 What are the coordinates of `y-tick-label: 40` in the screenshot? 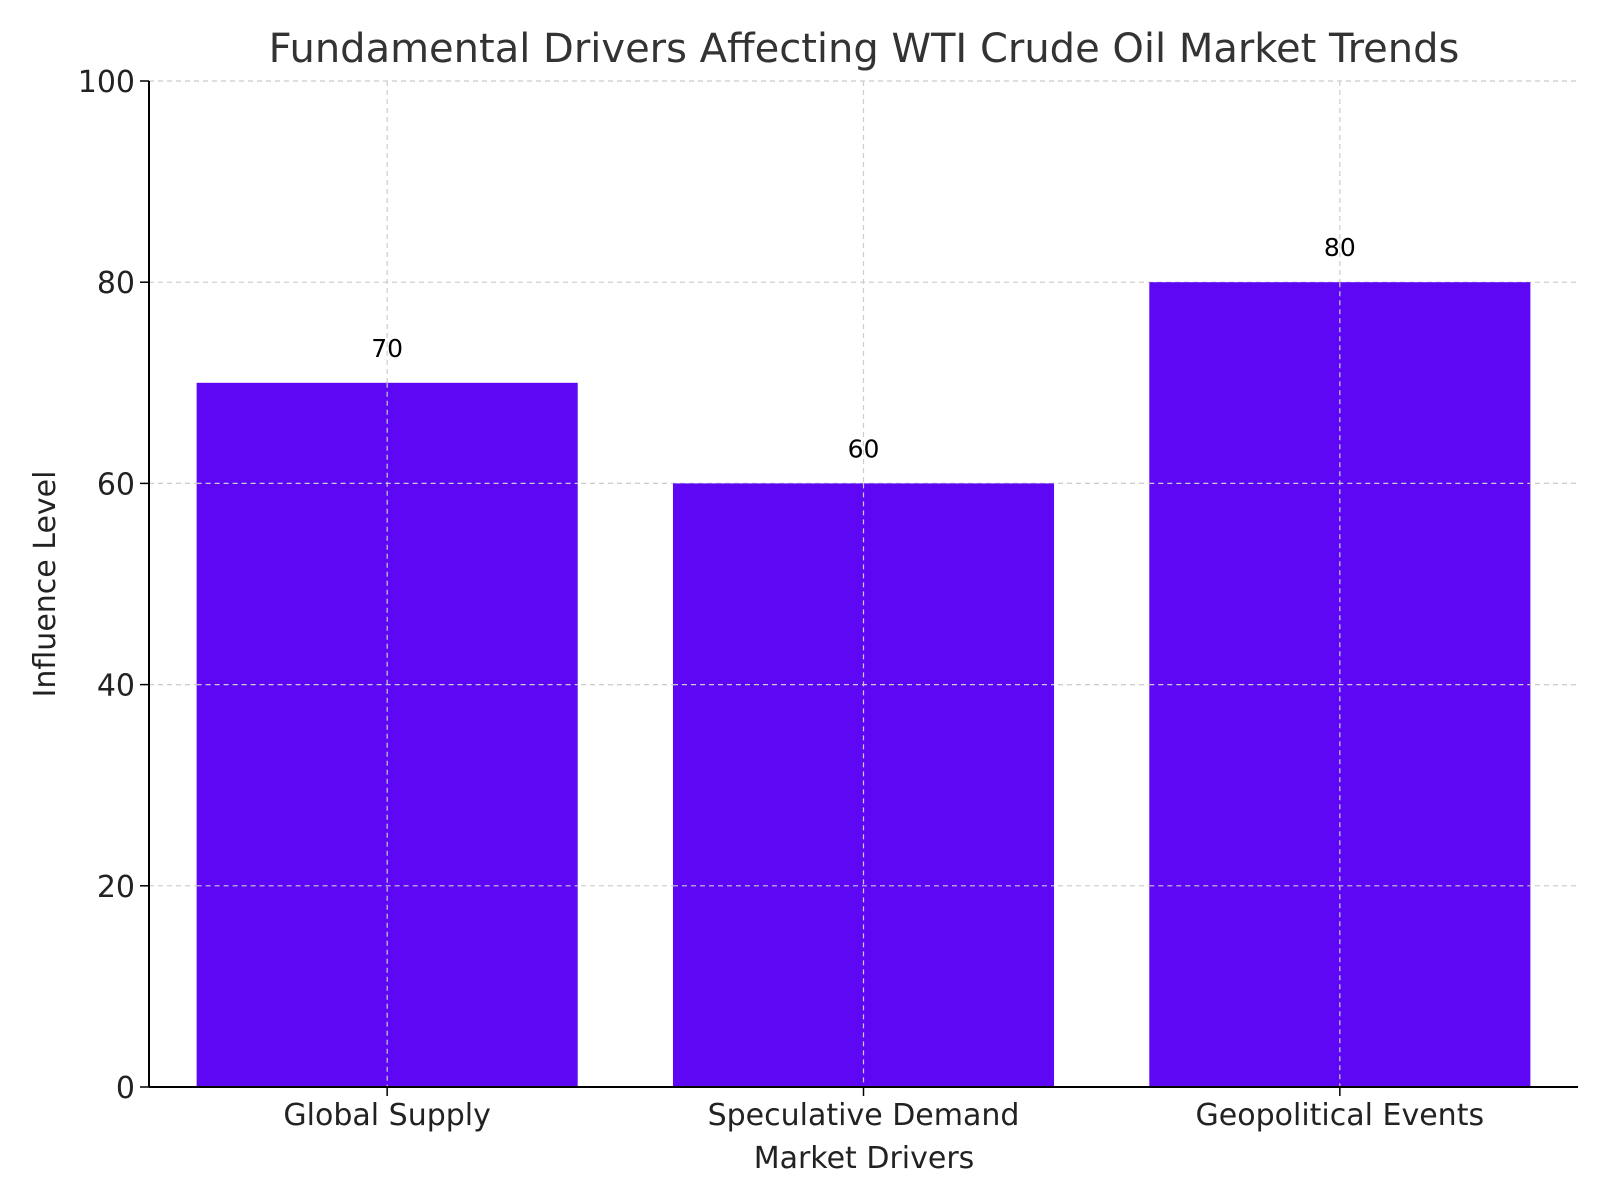 It's located at (116, 686).